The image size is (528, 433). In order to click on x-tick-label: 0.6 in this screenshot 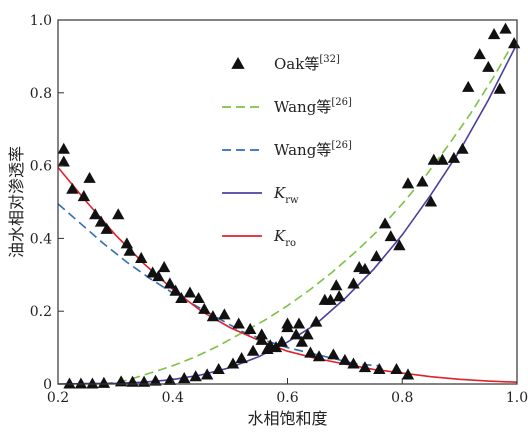, I will do `click(287, 398)`.